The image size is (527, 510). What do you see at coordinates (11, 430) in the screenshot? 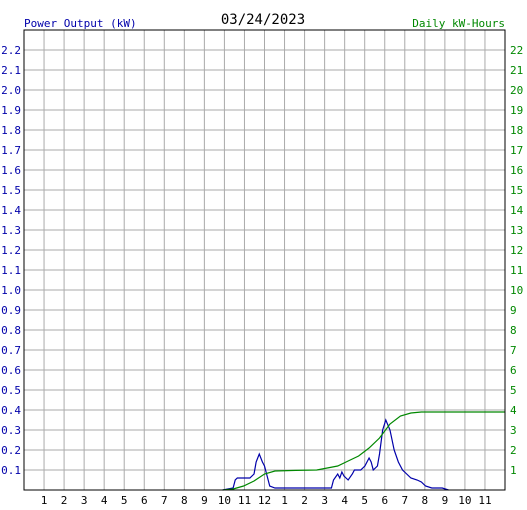
I see `left-tick-label: 0.3` at bounding box center [11, 430].